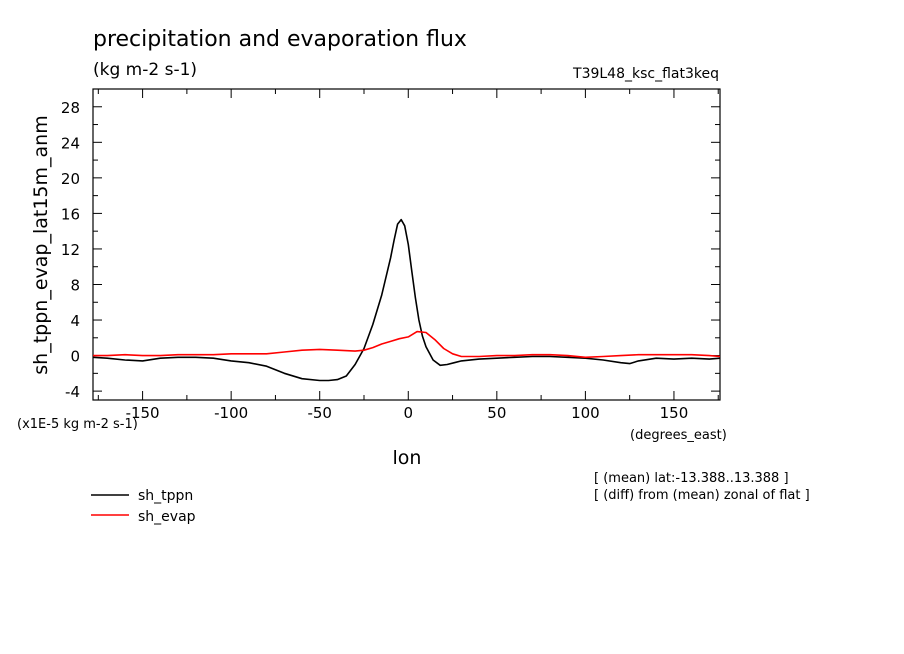  I want to click on y-tick-label: 20, so click(70, 179).